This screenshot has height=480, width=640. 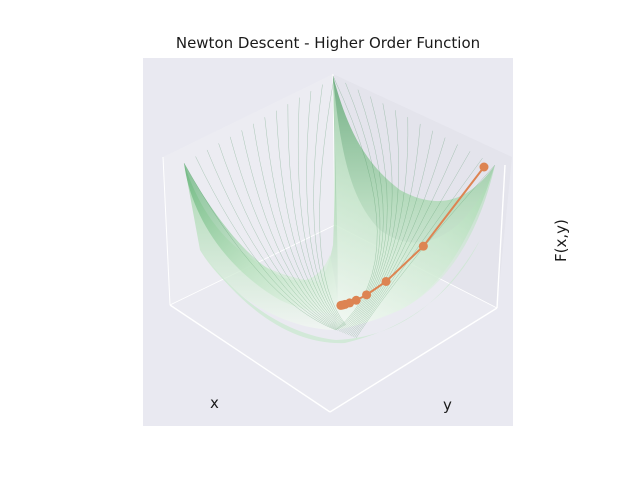 What do you see at coordinates (166, 231) in the screenshot?
I see `pane-edge` at bounding box center [166, 231].